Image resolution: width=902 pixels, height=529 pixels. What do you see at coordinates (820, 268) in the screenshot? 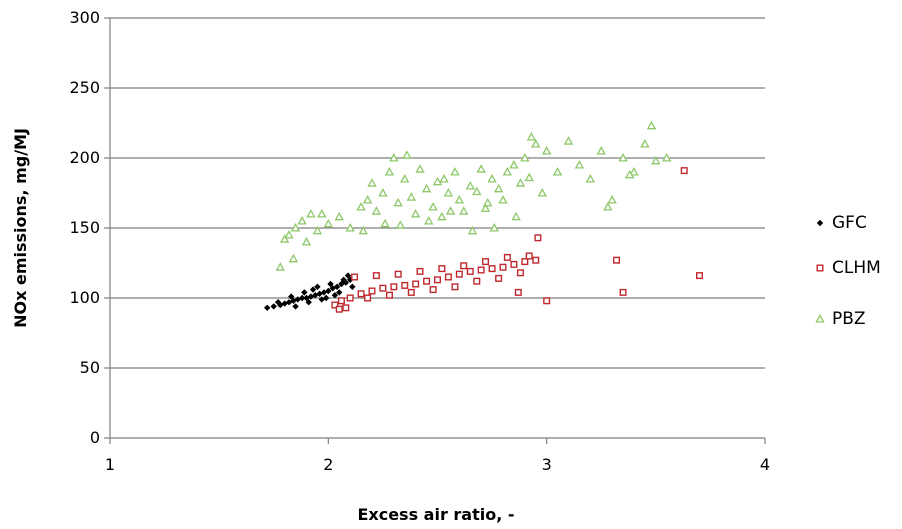
I see `legend-marker-clhm` at bounding box center [820, 268].